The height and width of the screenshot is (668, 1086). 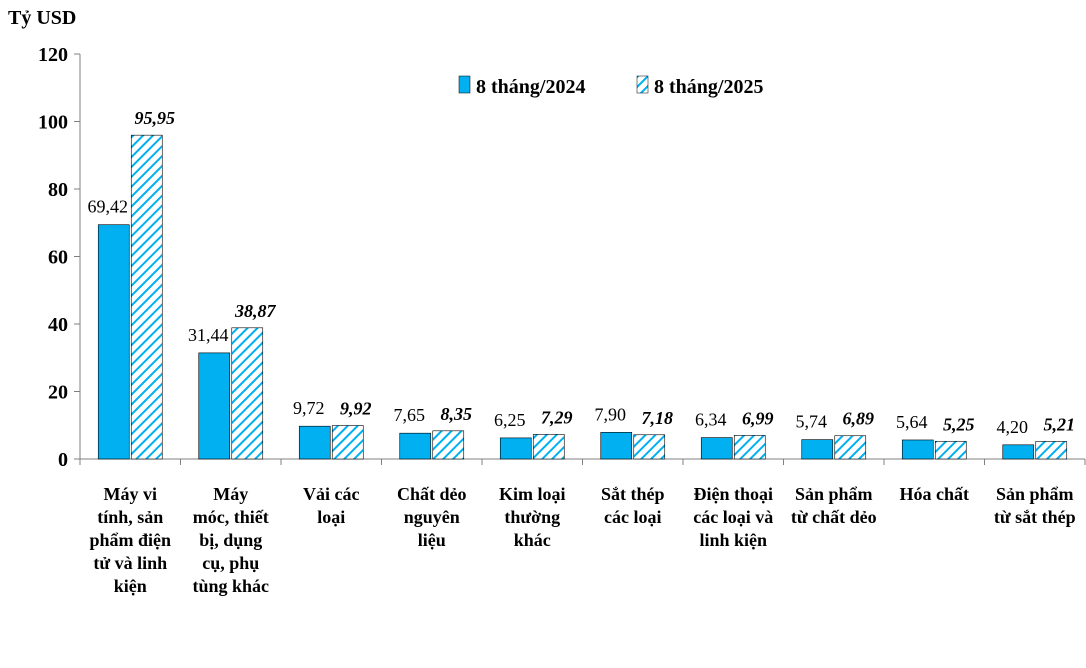 What do you see at coordinates (130, 517) in the screenshot?
I see `category-label: tính, sản` at bounding box center [130, 517].